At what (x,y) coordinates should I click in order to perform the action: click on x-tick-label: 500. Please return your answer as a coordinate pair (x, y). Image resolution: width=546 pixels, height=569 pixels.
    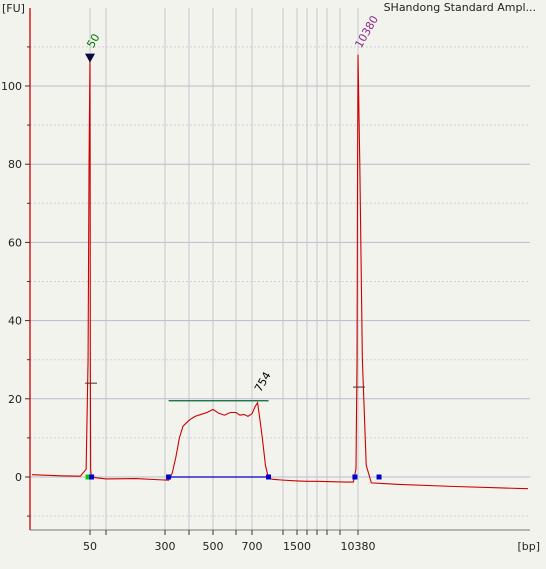
    Looking at the image, I should click on (213, 546).